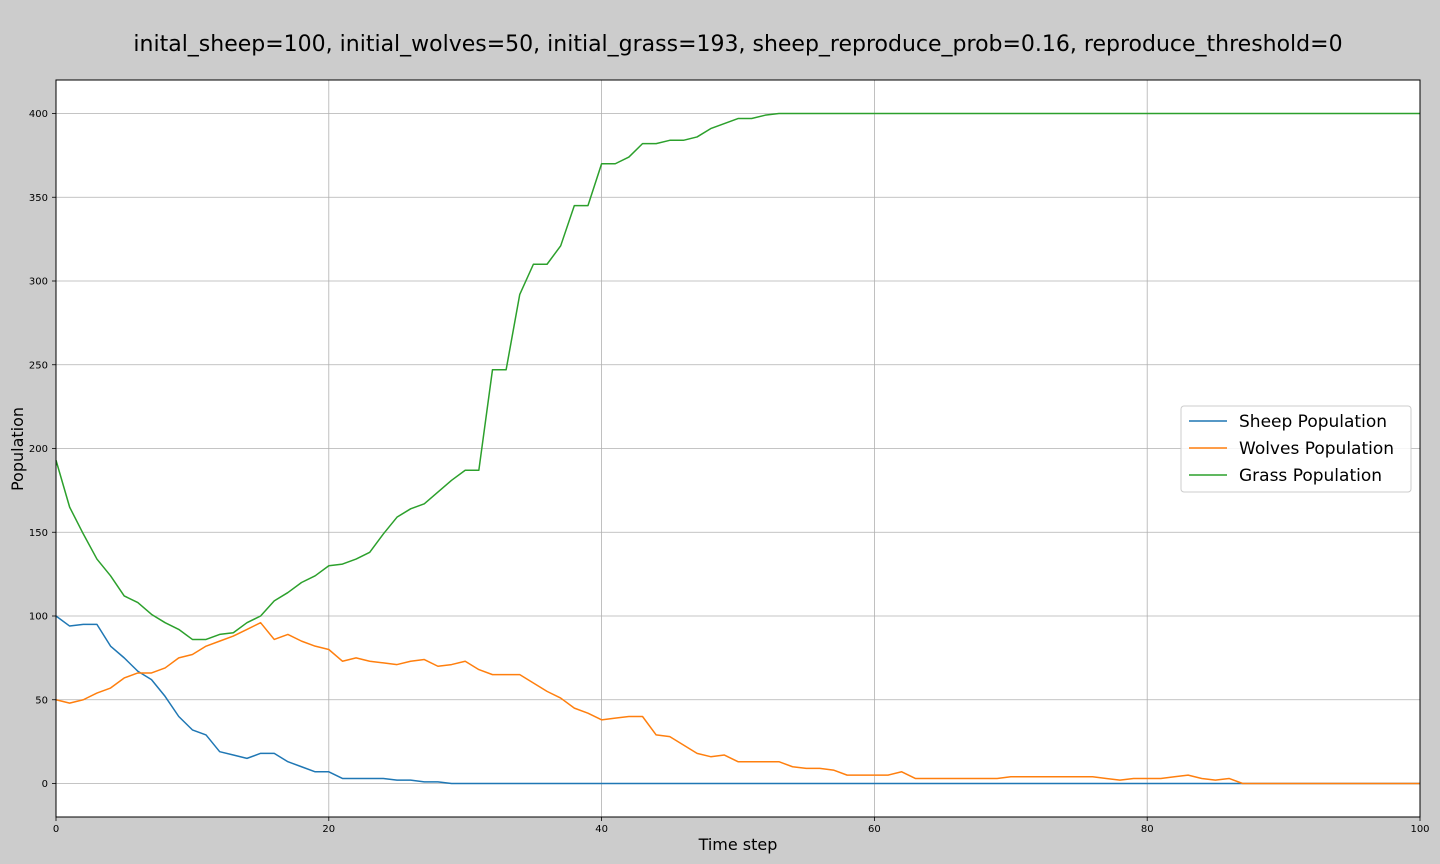 This screenshot has height=864, width=1440. I want to click on legend-label-sheep-population: Sheep Population, so click(1313, 422).